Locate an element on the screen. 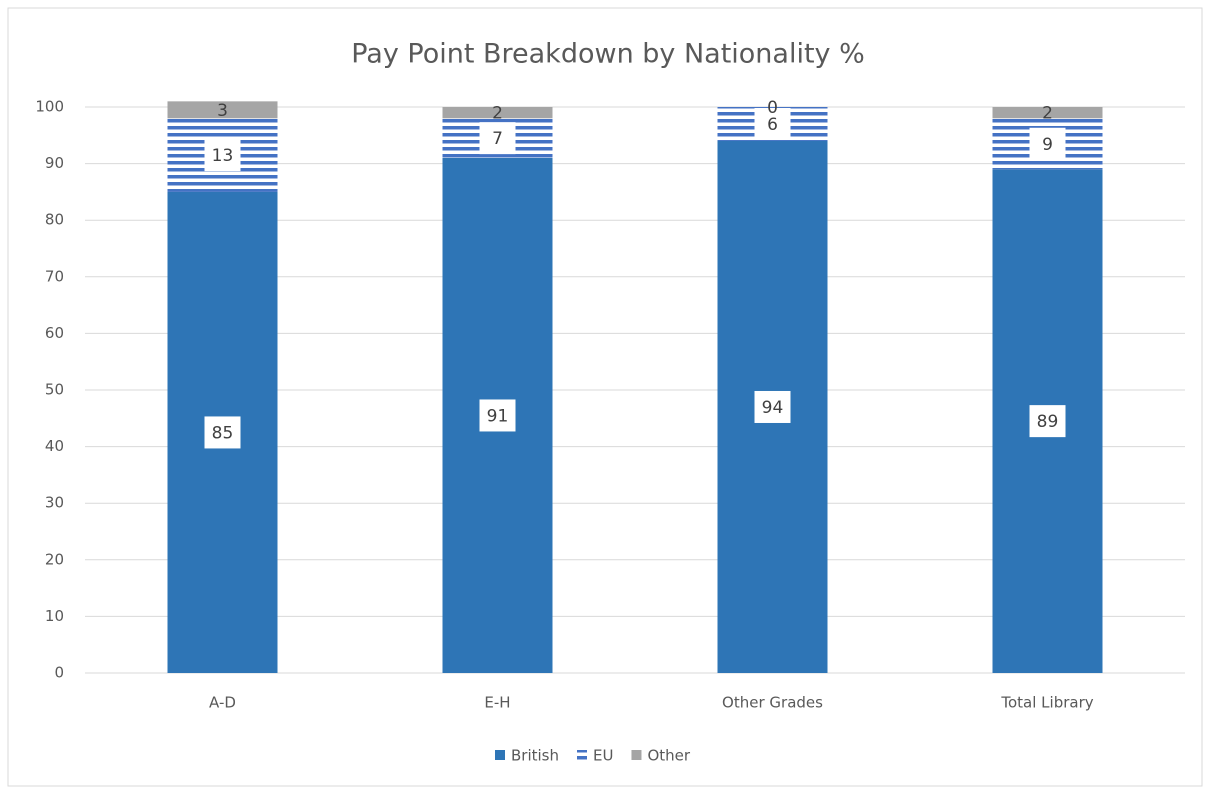 The image size is (1205, 789). data-label: 91 is located at coordinates (498, 416).